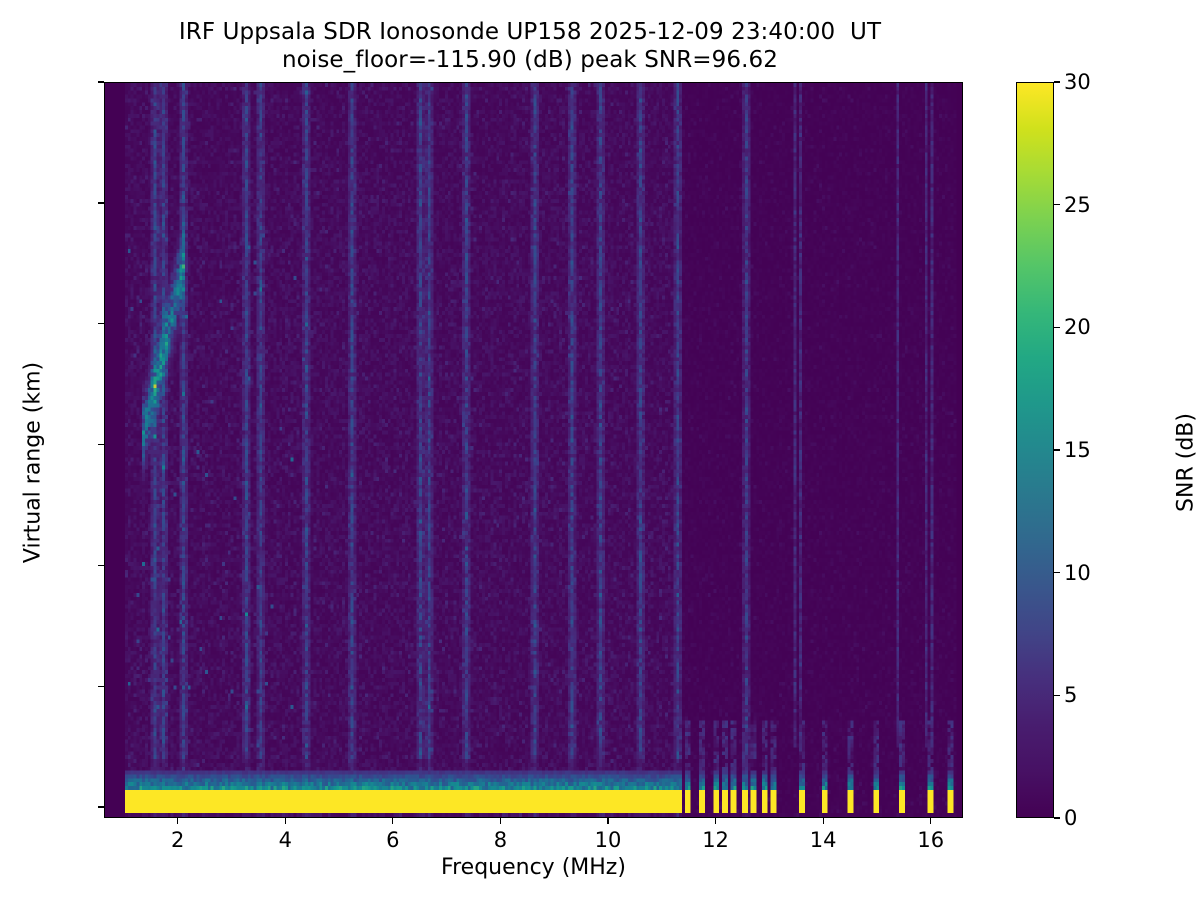 Image resolution: width=1200 pixels, height=900 pixels. Describe the element at coordinates (500, 840) in the screenshot. I see `x-tick-label-8: 8` at that location.